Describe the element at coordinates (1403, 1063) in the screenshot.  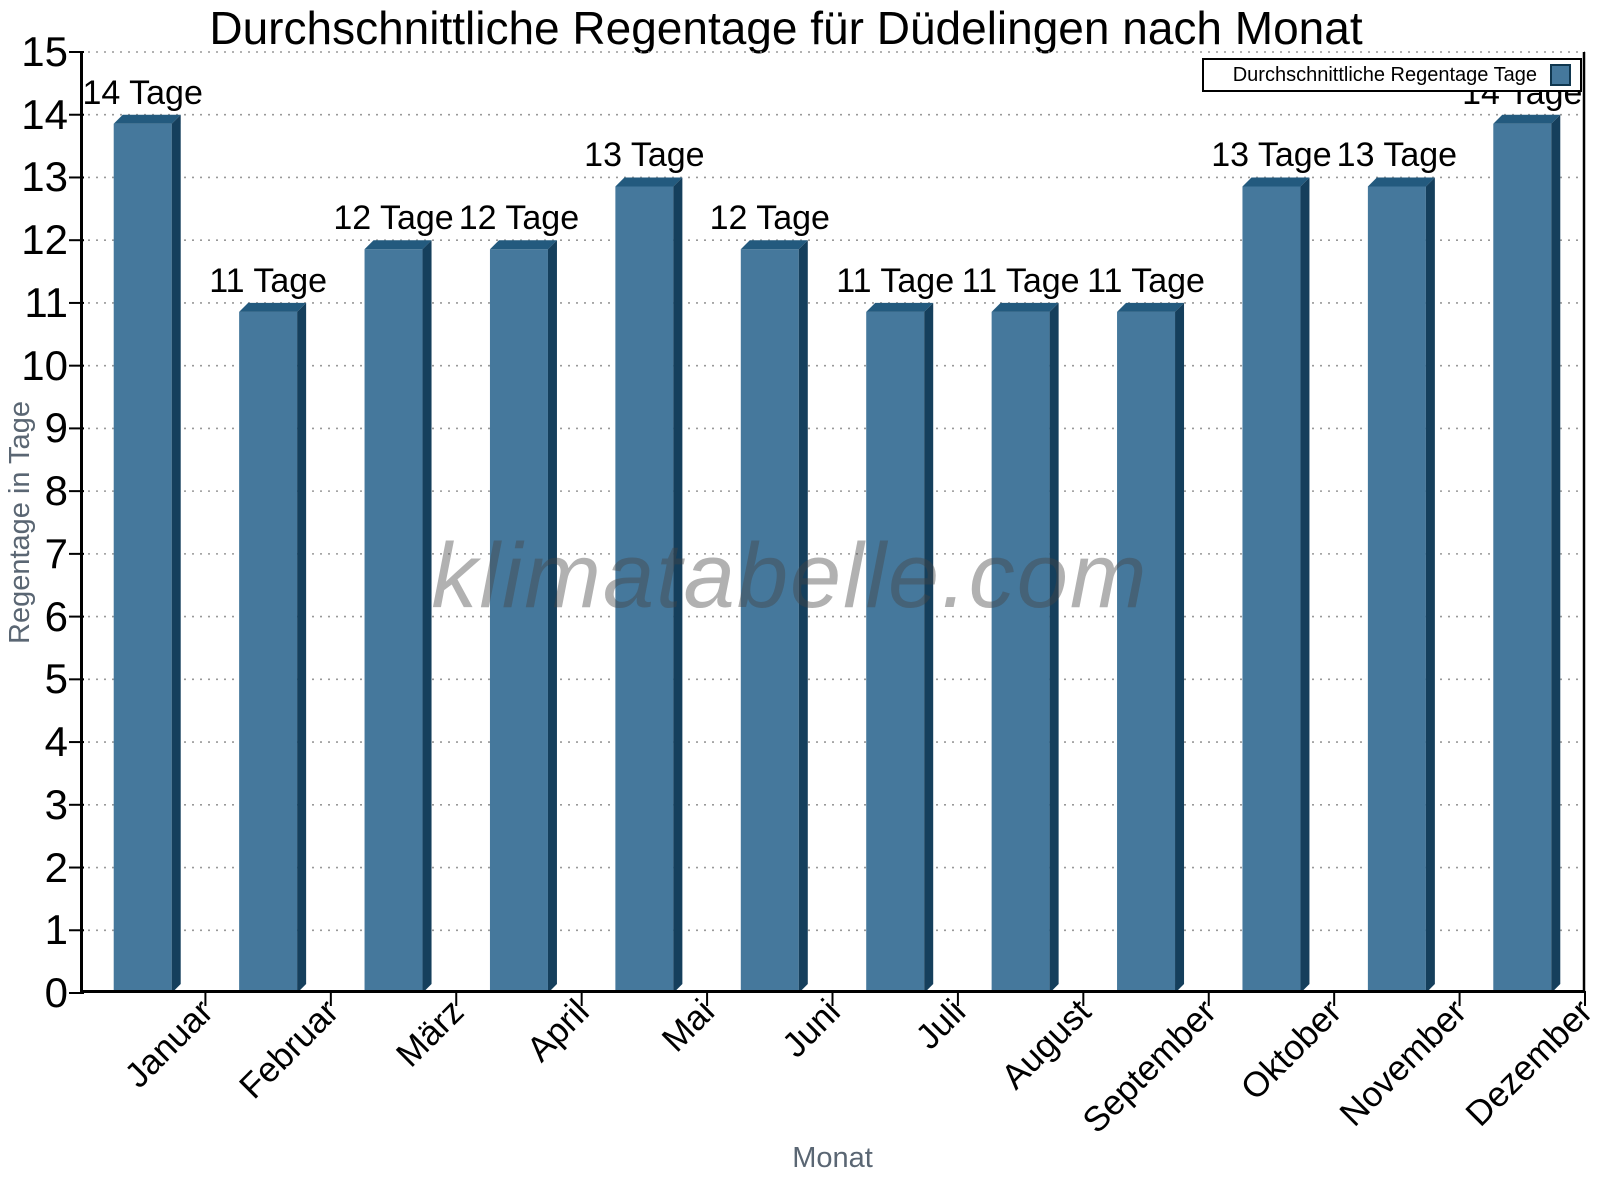
I see `x-tick-label: November` at that location.